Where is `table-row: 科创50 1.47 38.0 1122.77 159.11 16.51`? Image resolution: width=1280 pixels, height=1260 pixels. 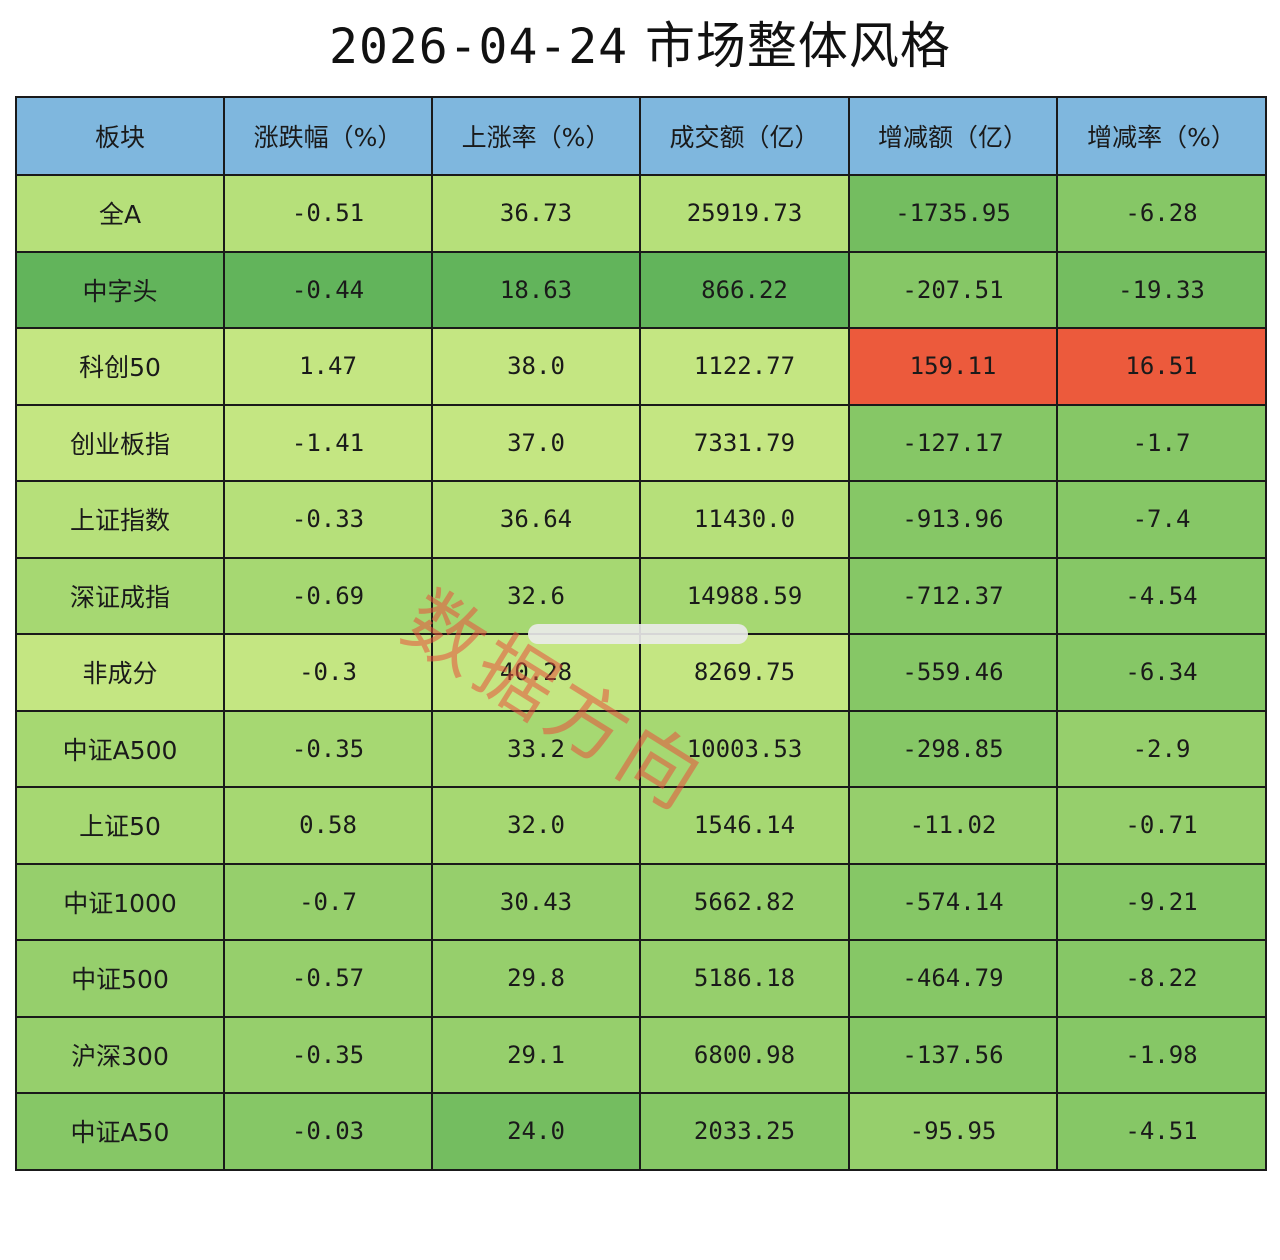 table-row: 科创50 1.47 38.0 1122.77 159.11 16.51 is located at coordinates (641, 366).